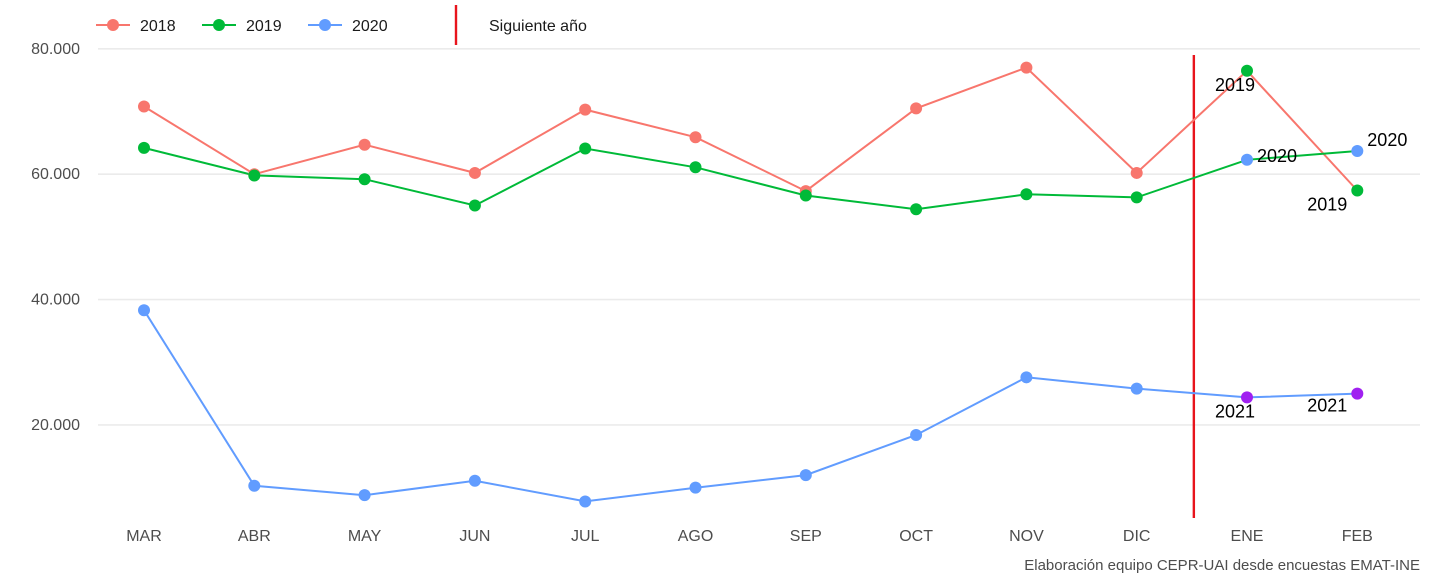  I want to click on data-point-2020-OCT, so click(916, 434).